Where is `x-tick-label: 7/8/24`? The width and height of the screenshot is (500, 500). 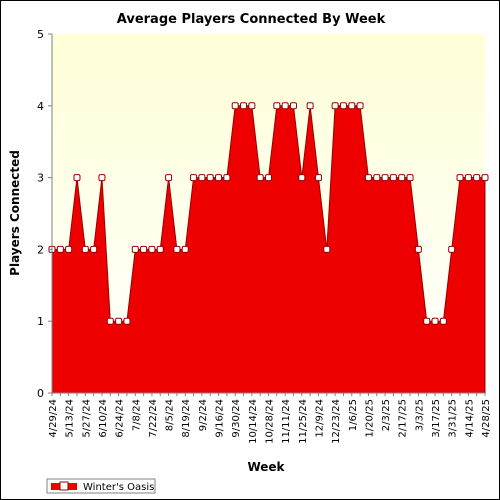
x-tick-label: 7/8/24 is located at coordinates (136, 415).